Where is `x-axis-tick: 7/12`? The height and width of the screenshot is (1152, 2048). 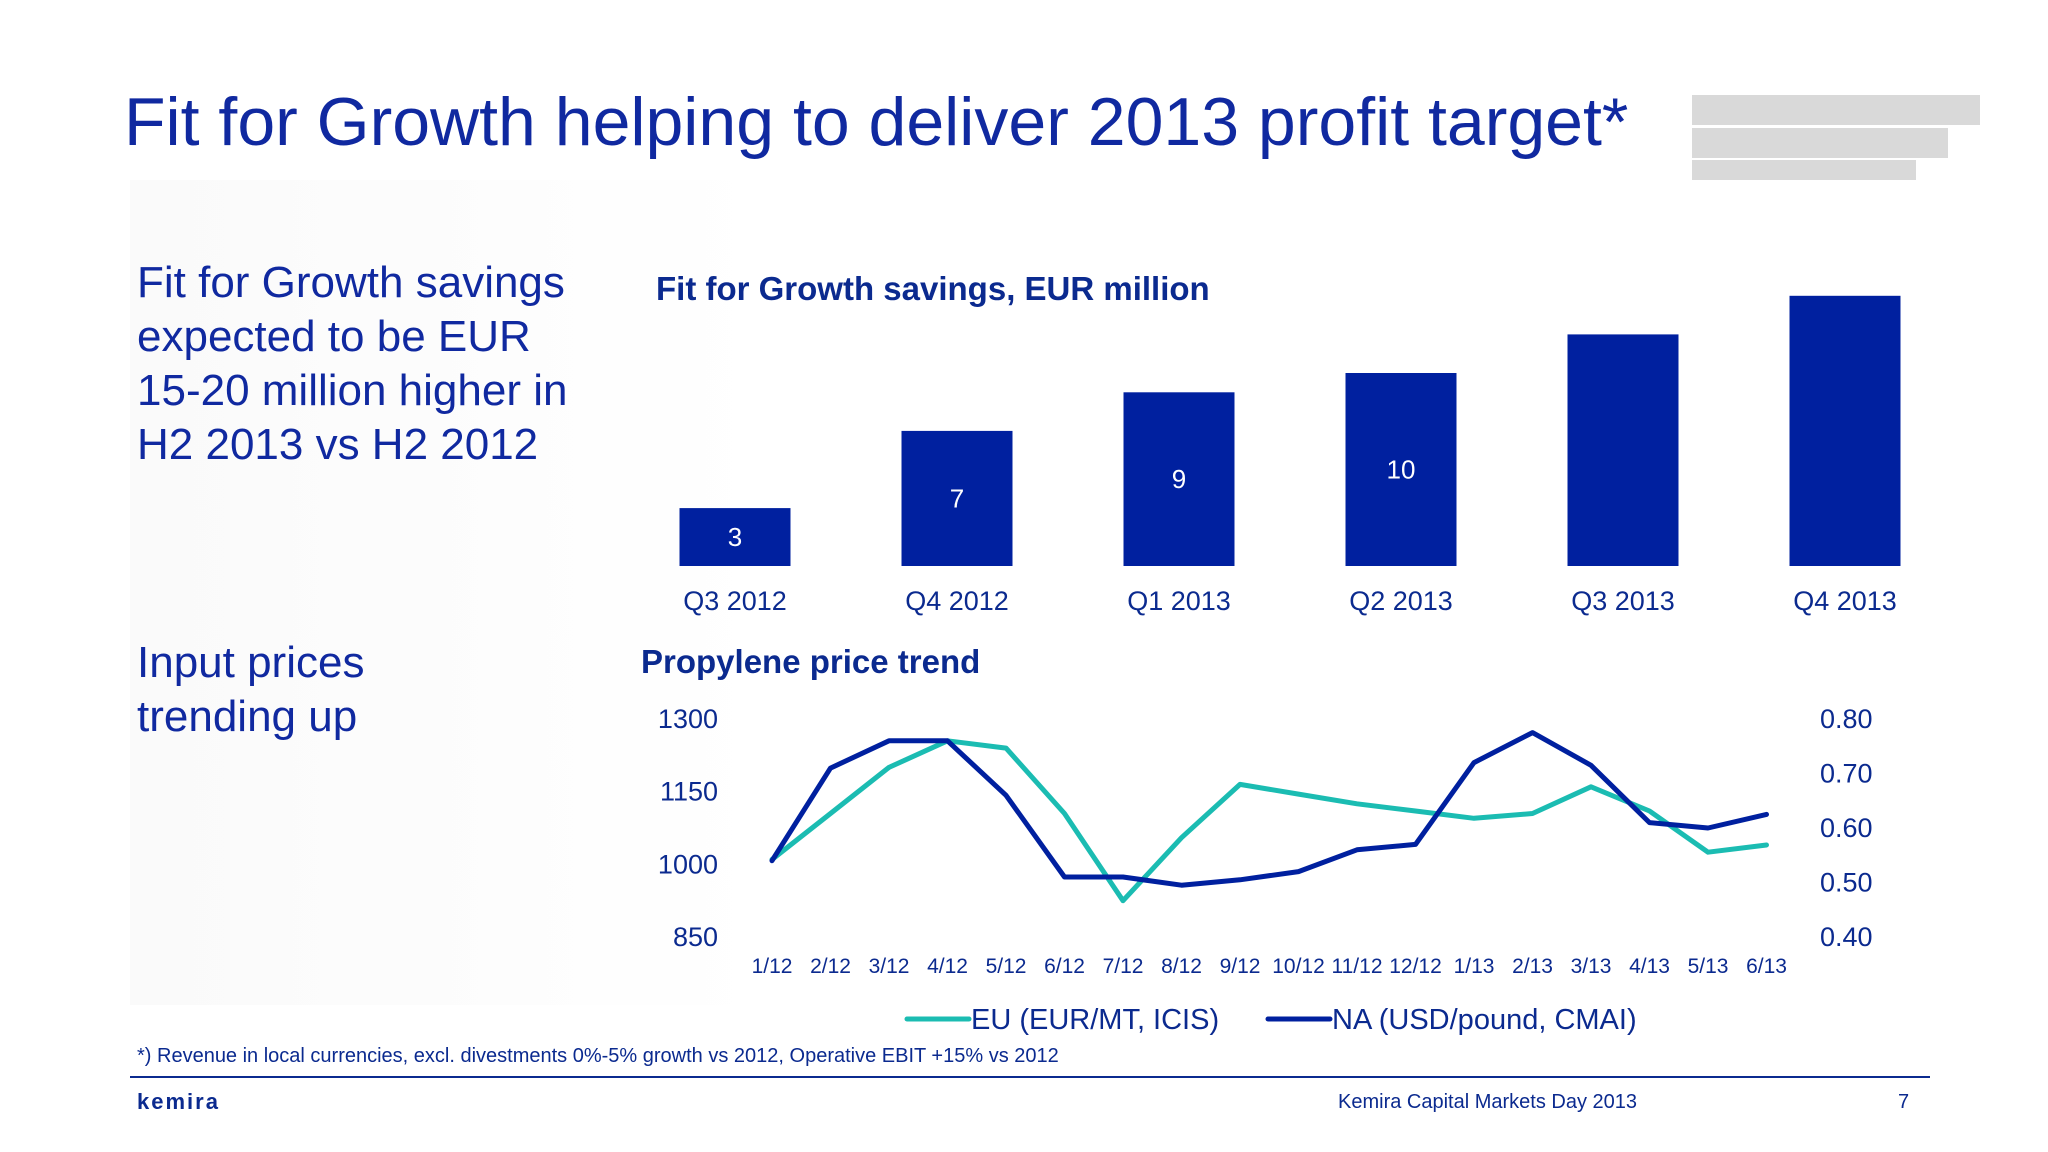
x-axis-tick: 7/12 is located at coordinates (1123, 966).